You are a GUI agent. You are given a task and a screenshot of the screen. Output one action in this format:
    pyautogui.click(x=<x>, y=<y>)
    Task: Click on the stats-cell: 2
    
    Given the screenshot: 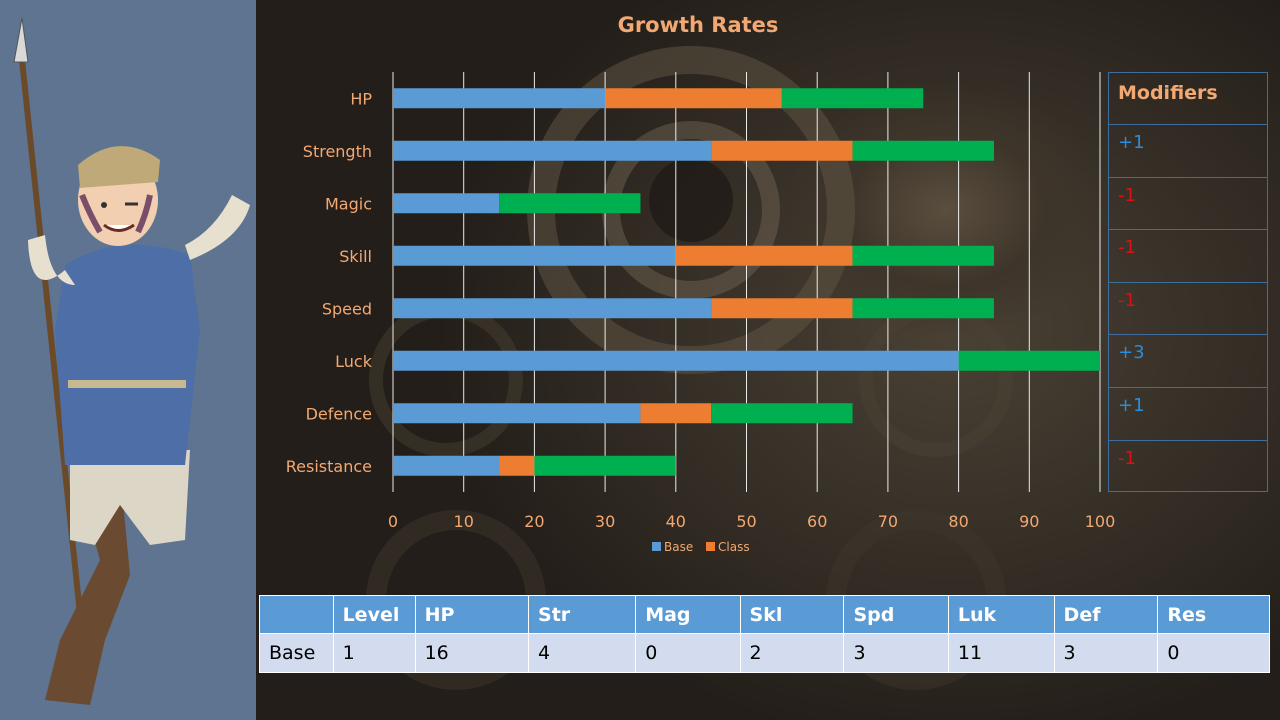 What is the action you would take?
    pyautogui.click(x=792, y=653)
    